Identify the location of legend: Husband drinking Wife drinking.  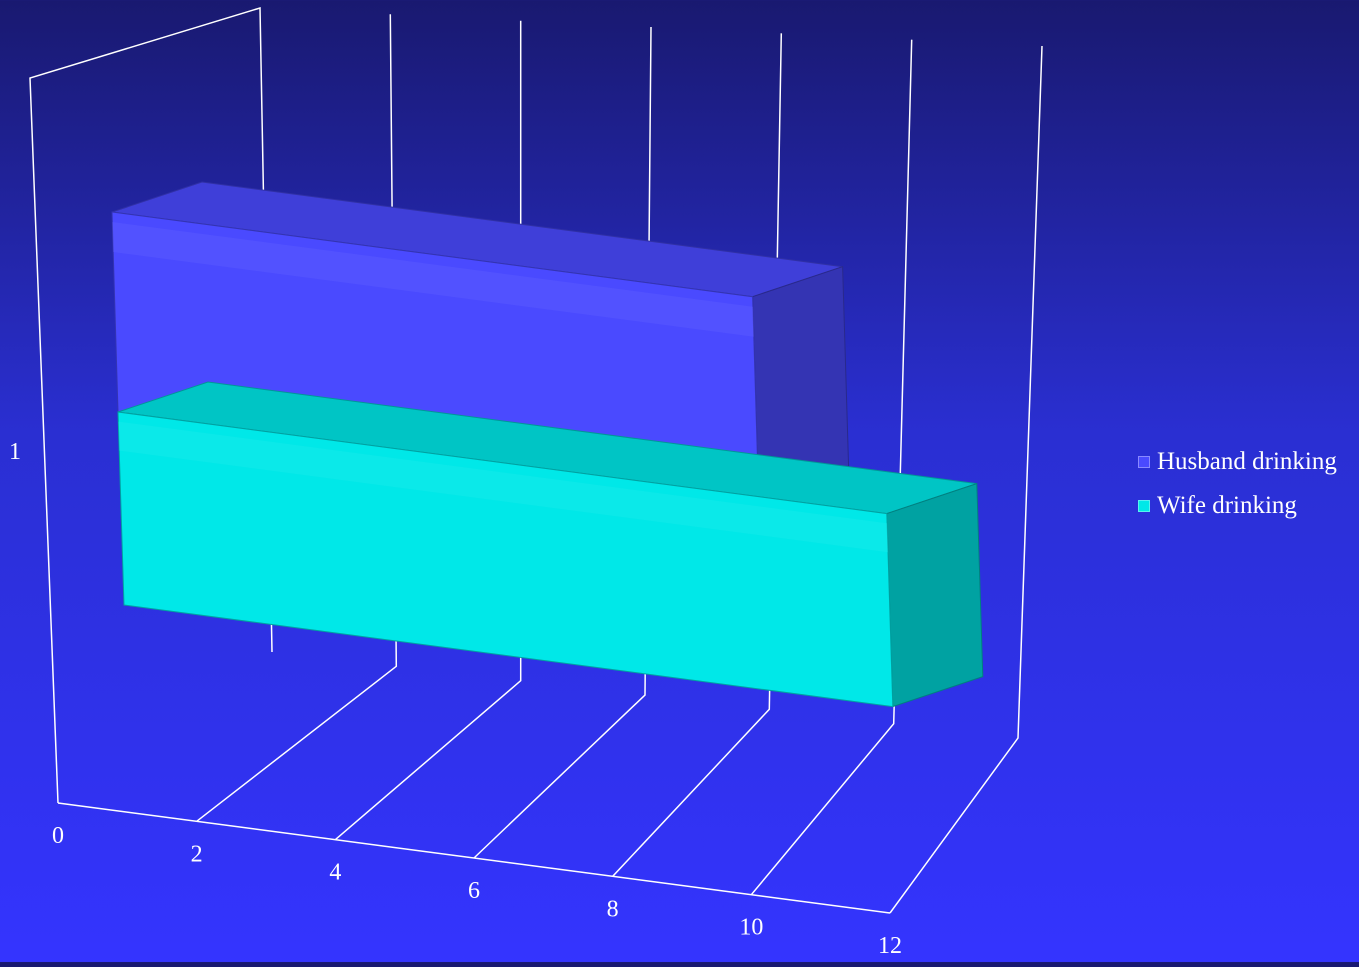
(1237, 484).